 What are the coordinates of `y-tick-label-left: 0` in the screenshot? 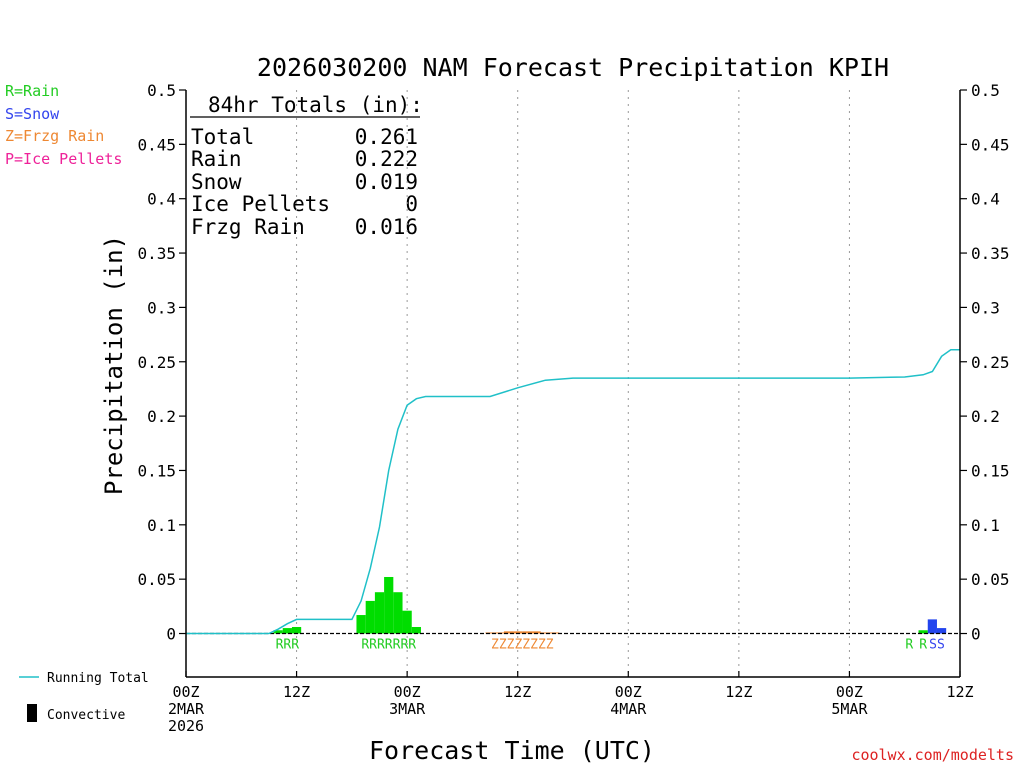 It's located at (171, 634).